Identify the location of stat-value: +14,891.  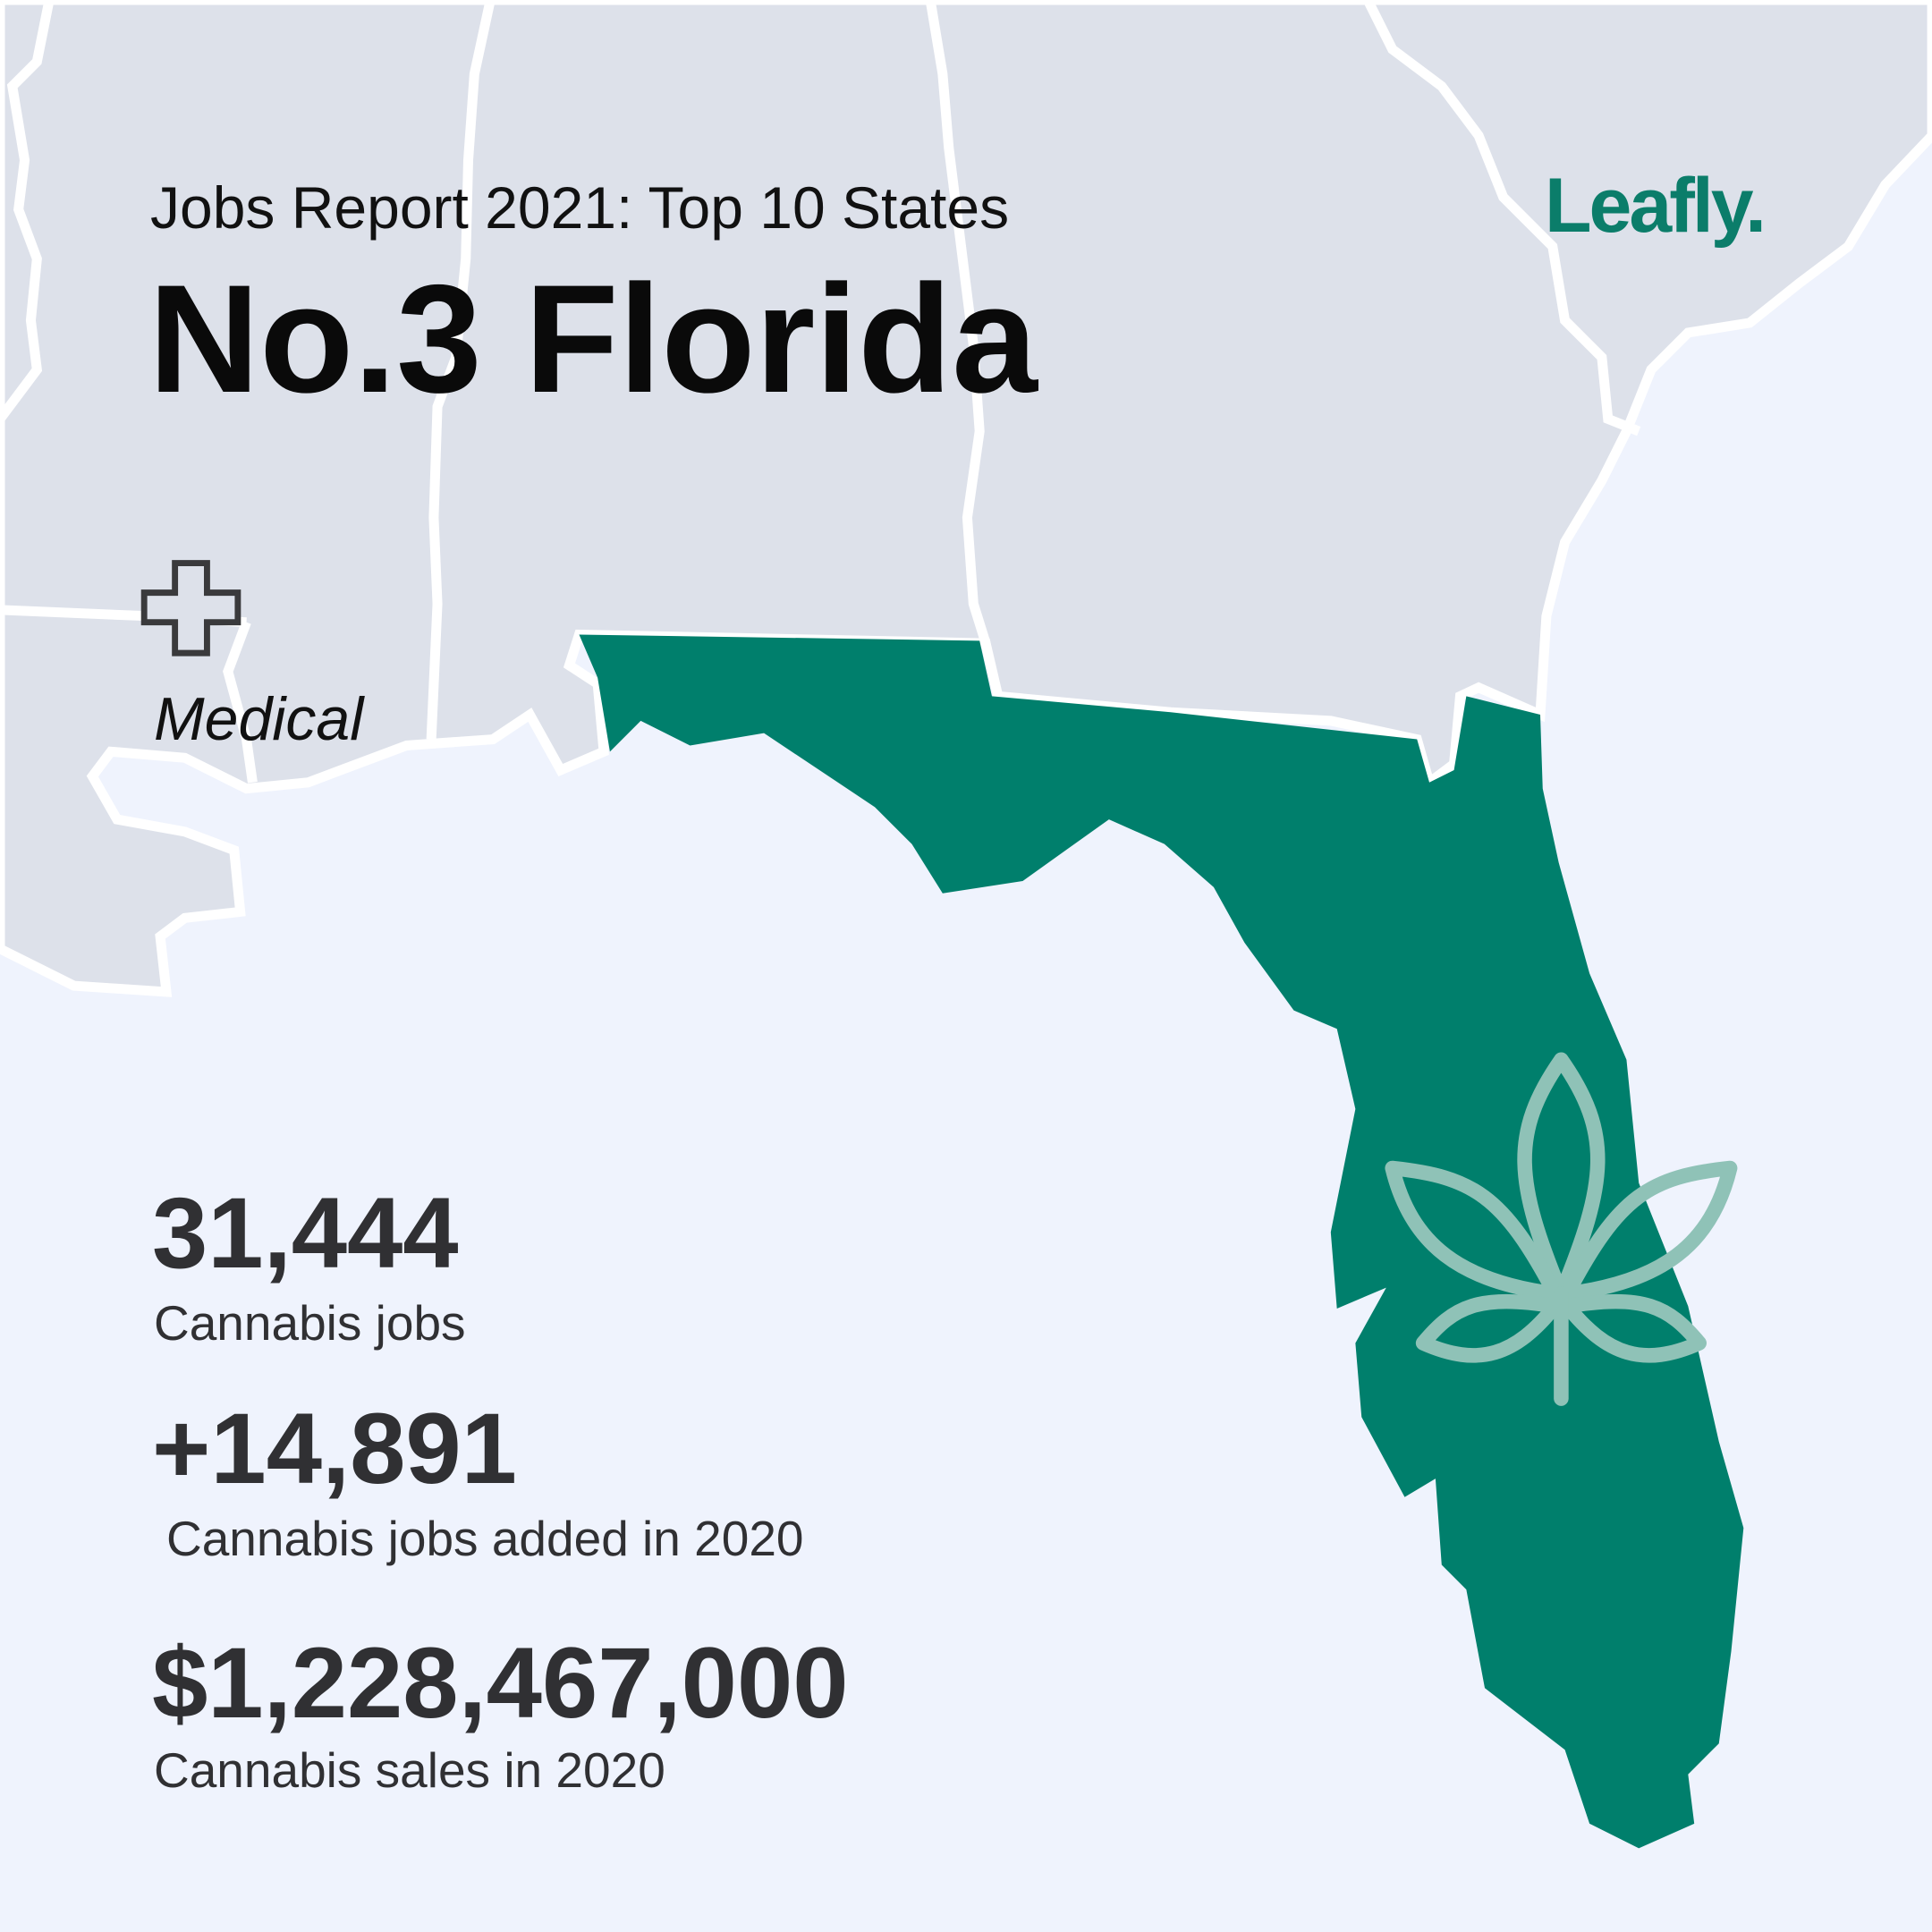
(334, 1448).